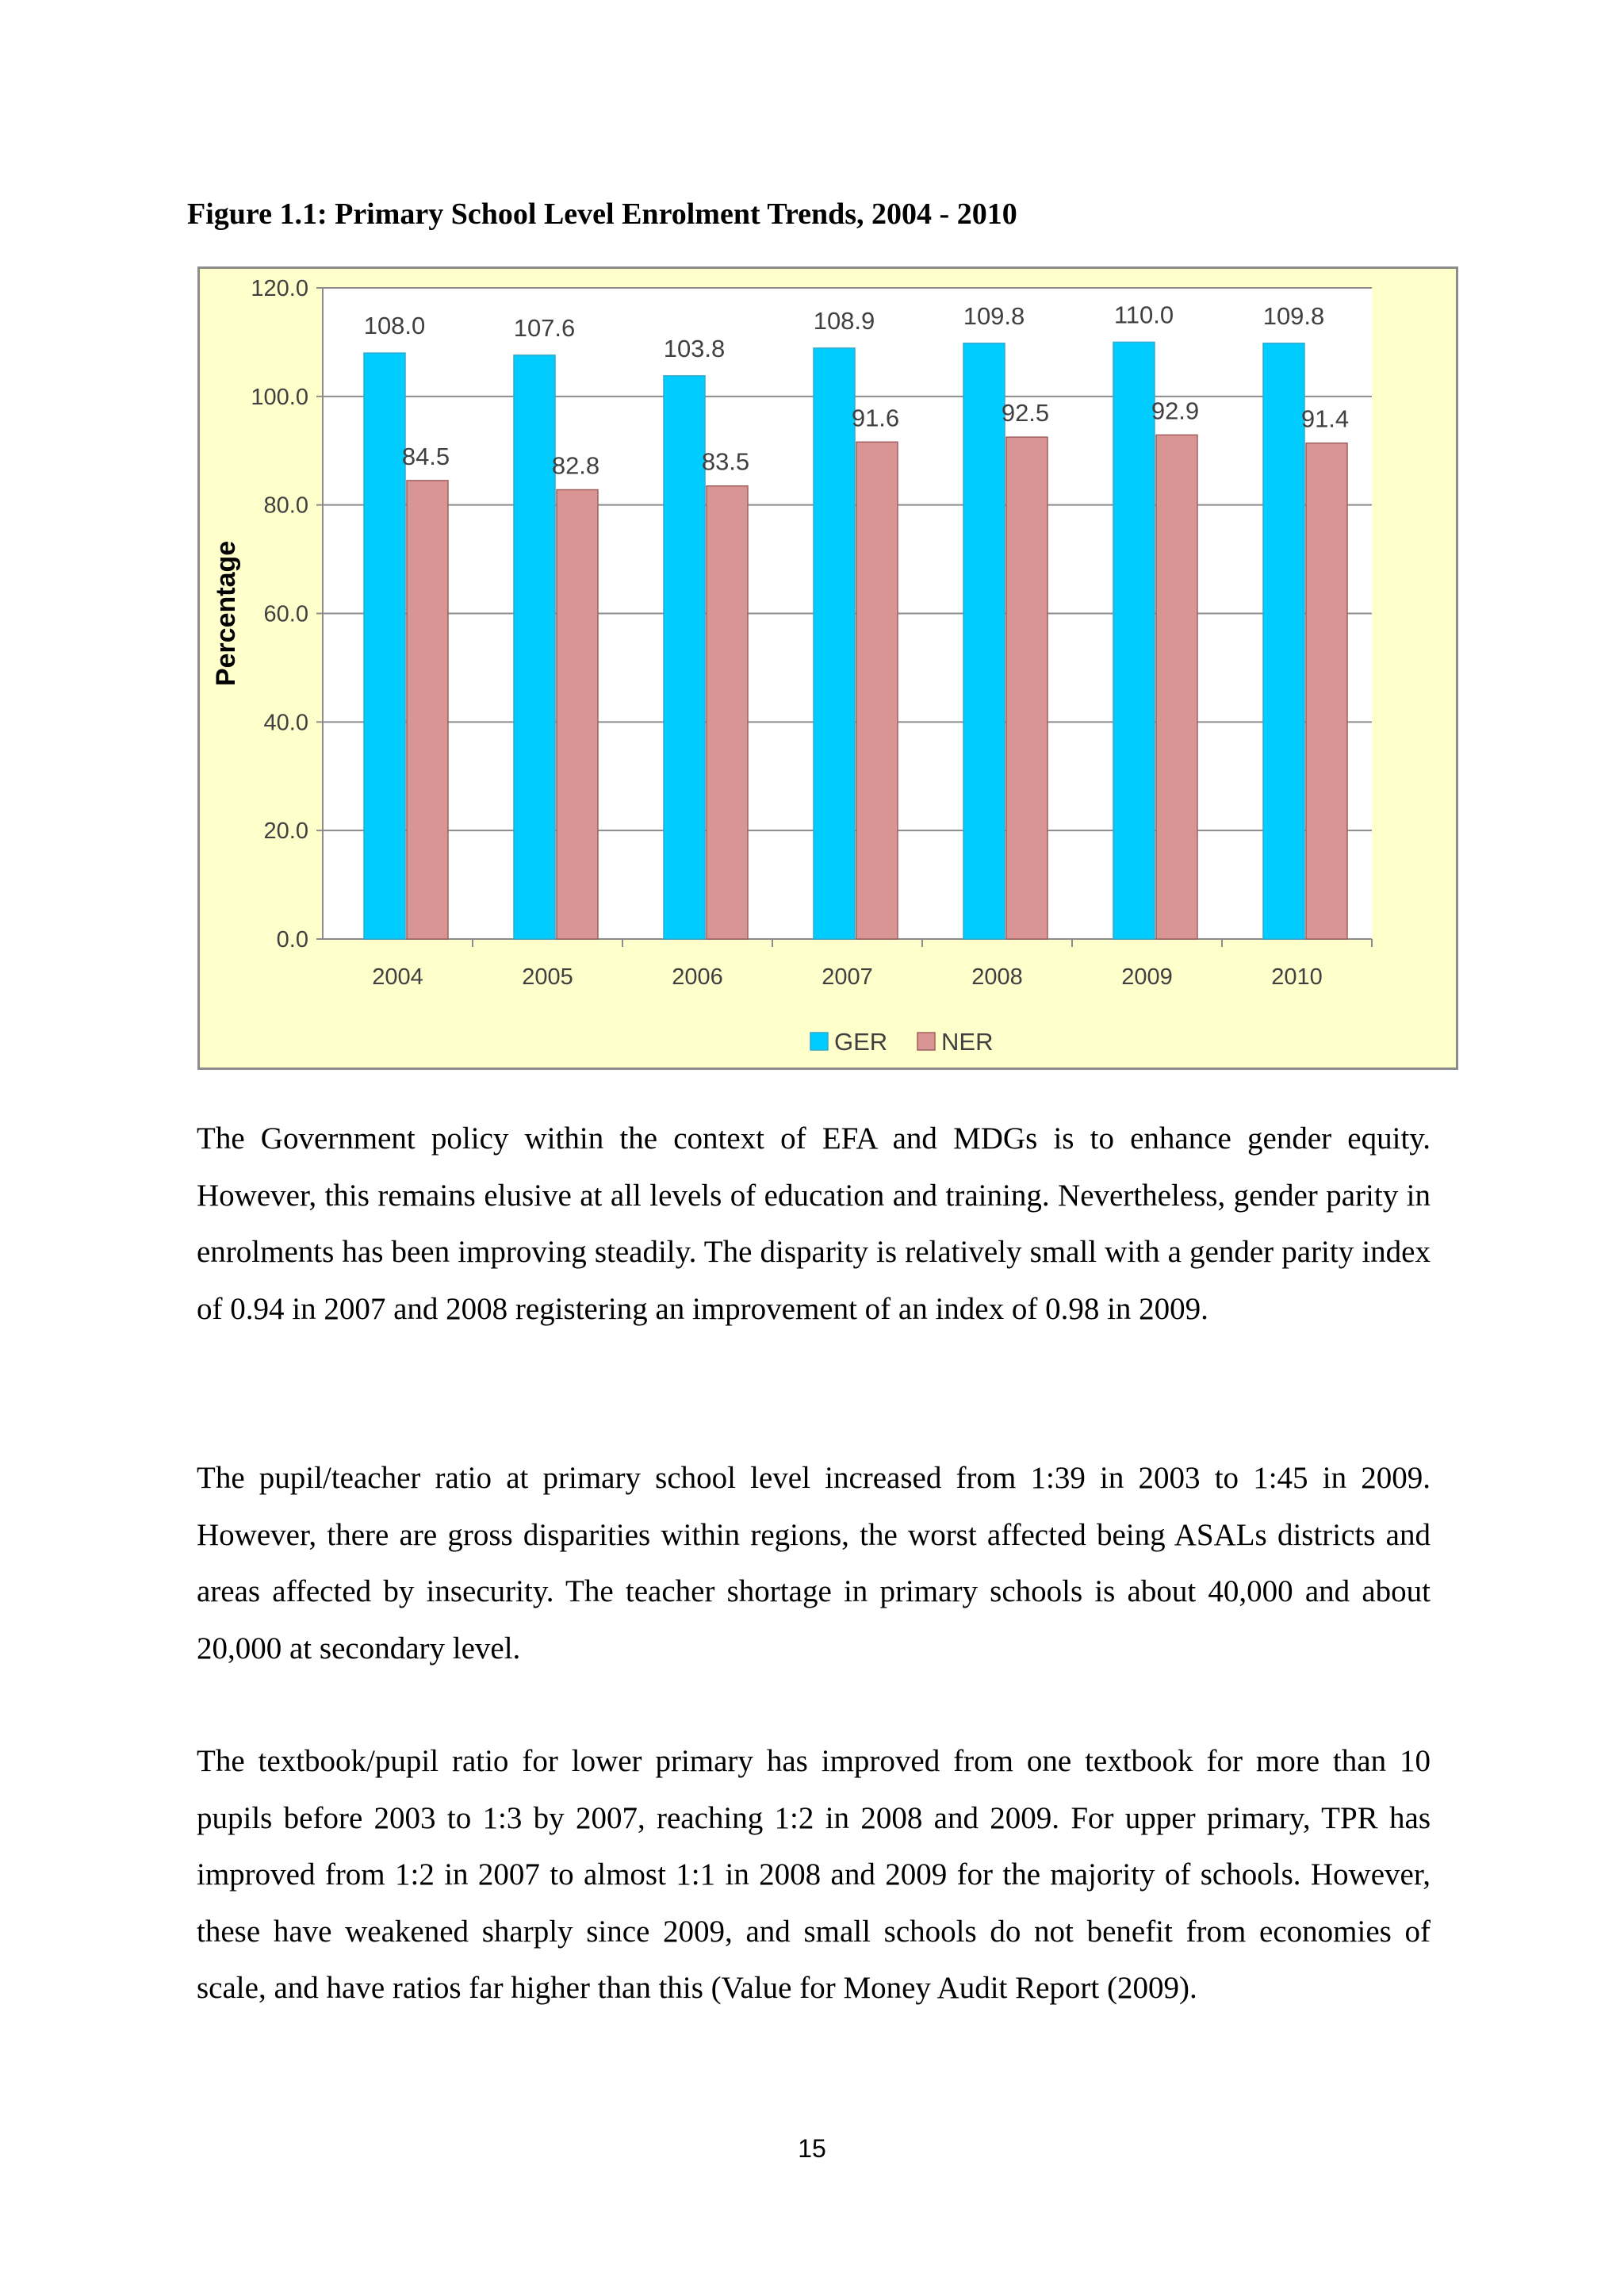 The width and height of the screenshot is (1624, 2296). I want to click on x-tick-label: 2007, so click(847, 977).